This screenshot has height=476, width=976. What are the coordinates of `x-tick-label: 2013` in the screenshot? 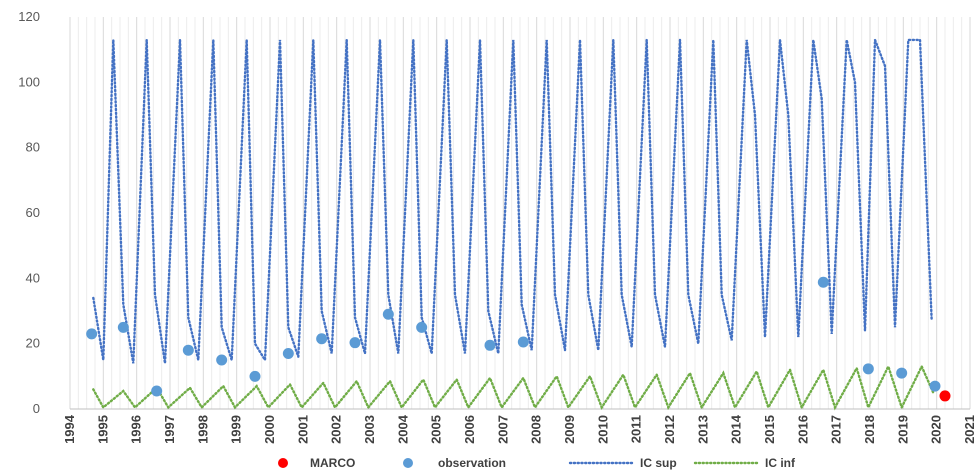 It's located at (702, 429).